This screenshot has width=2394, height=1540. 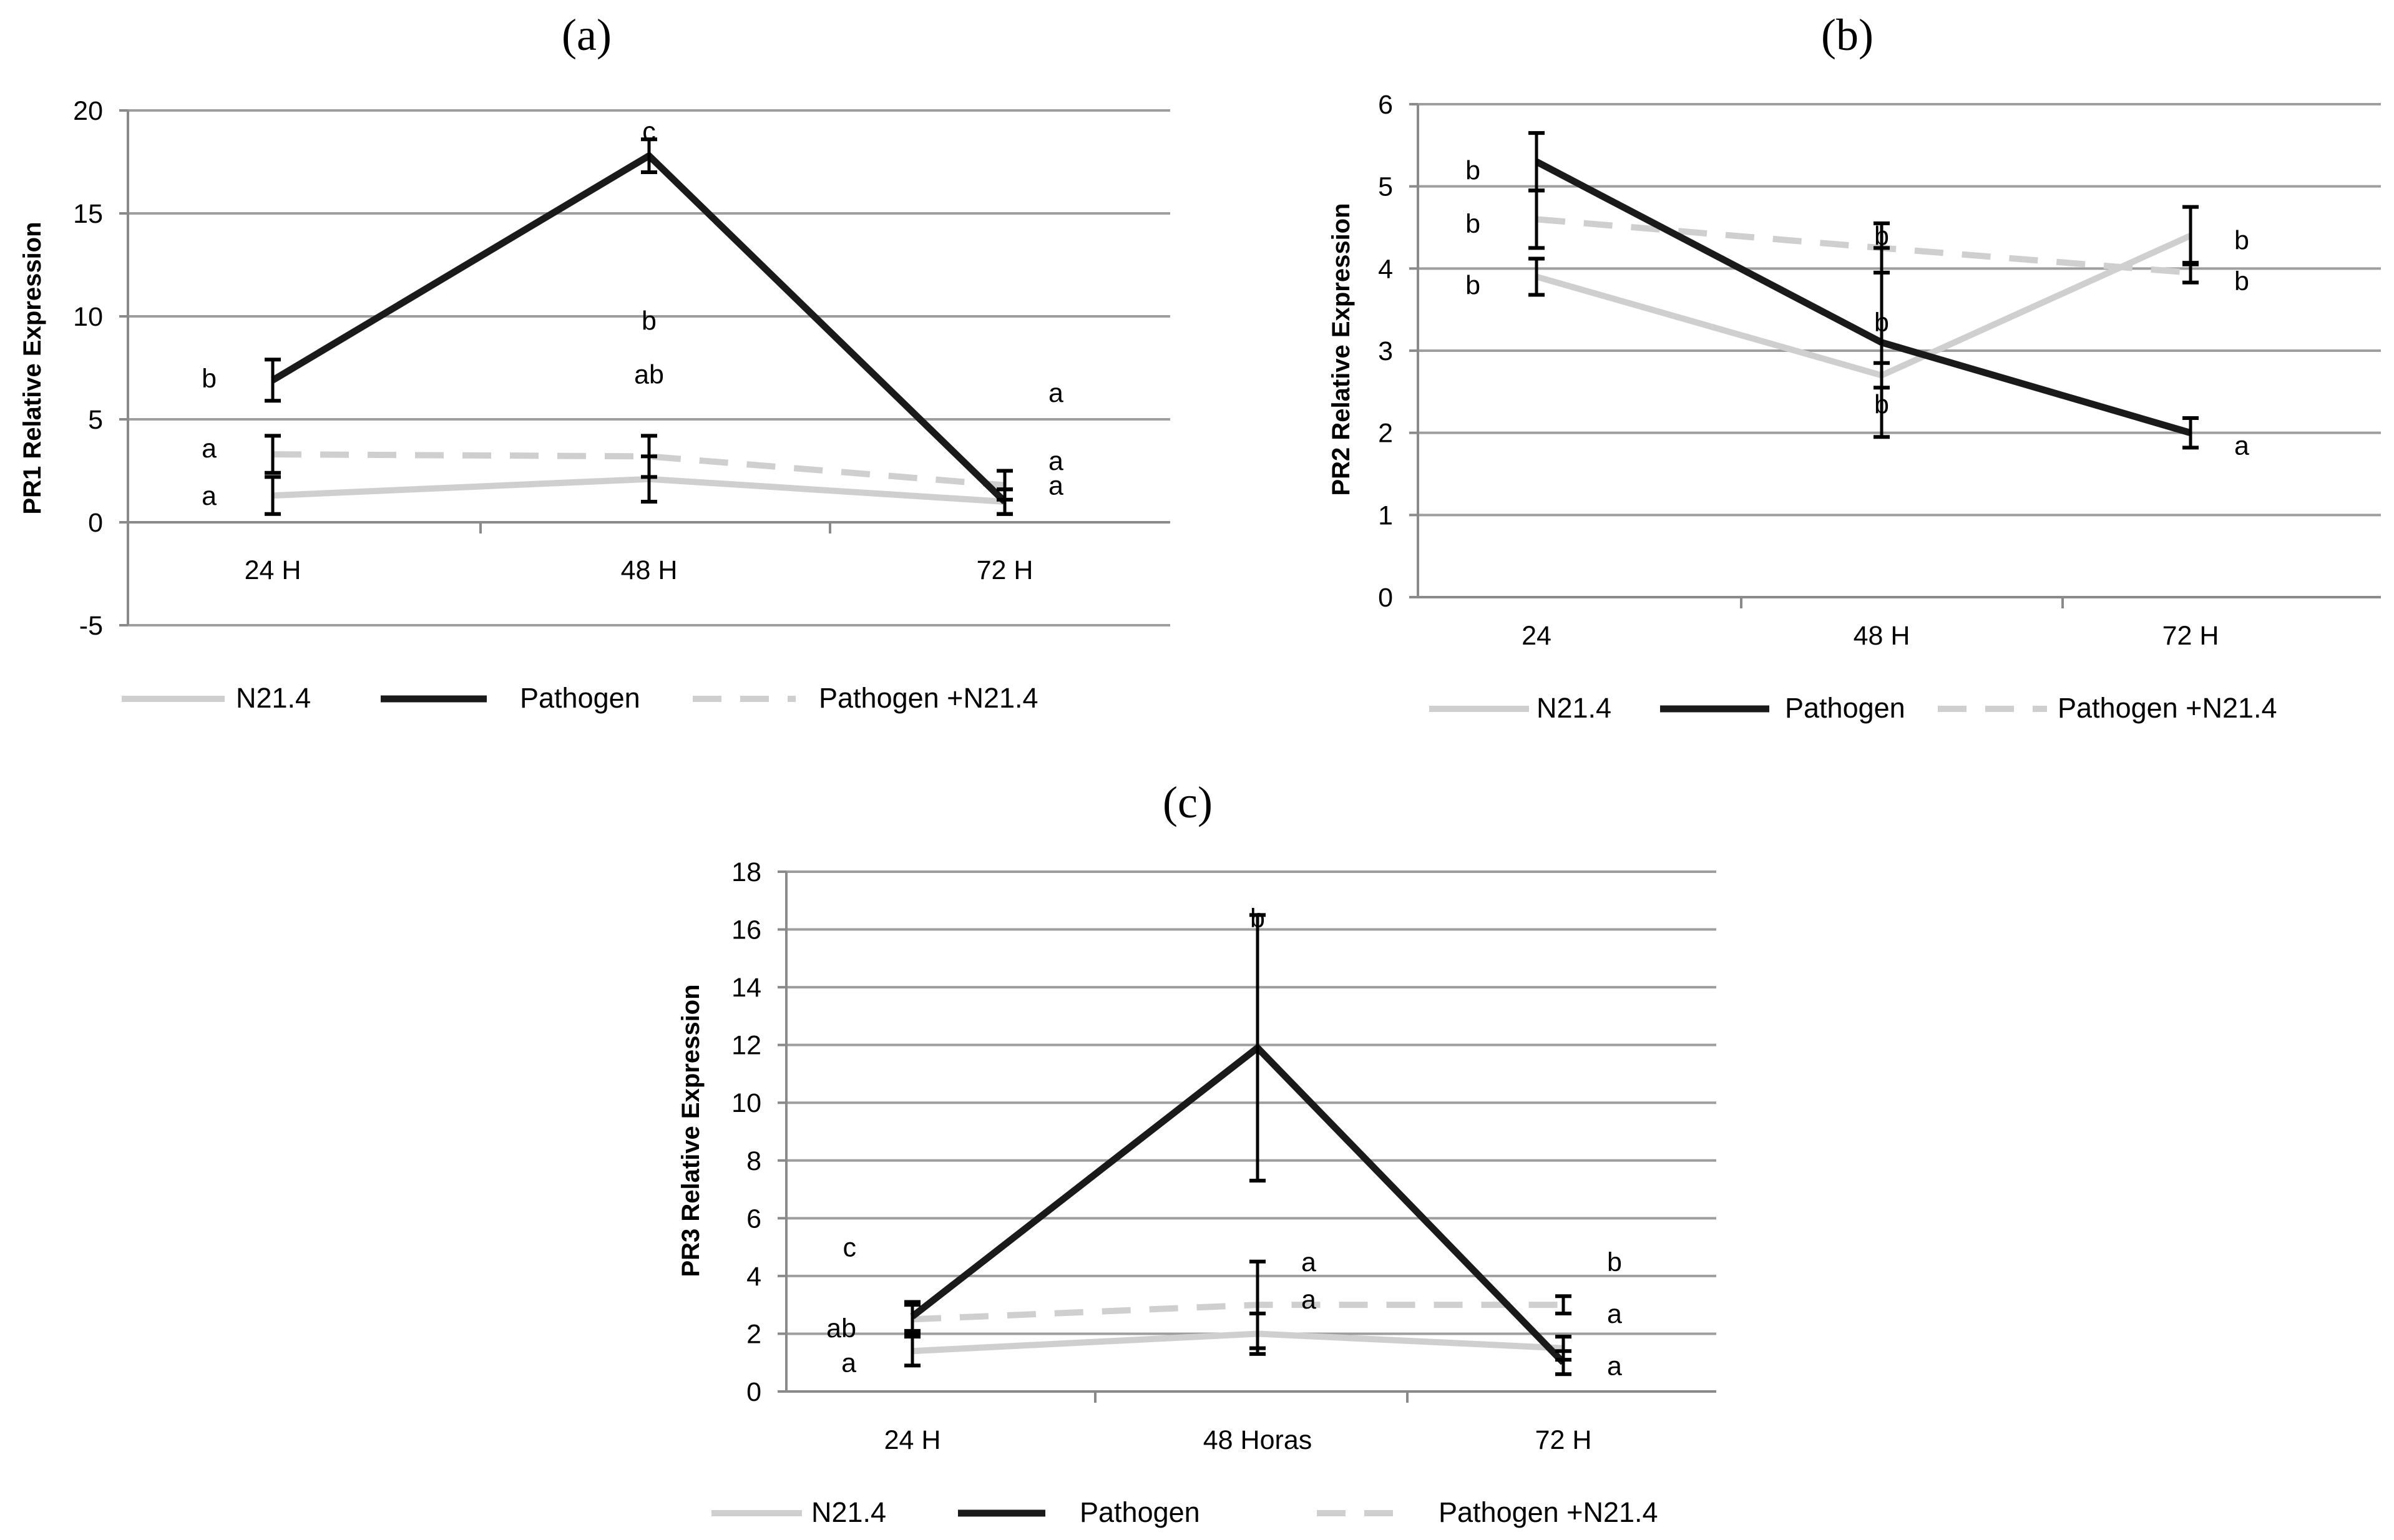 I want to click on y-tick-label: 20, so click(x=88, y=111).